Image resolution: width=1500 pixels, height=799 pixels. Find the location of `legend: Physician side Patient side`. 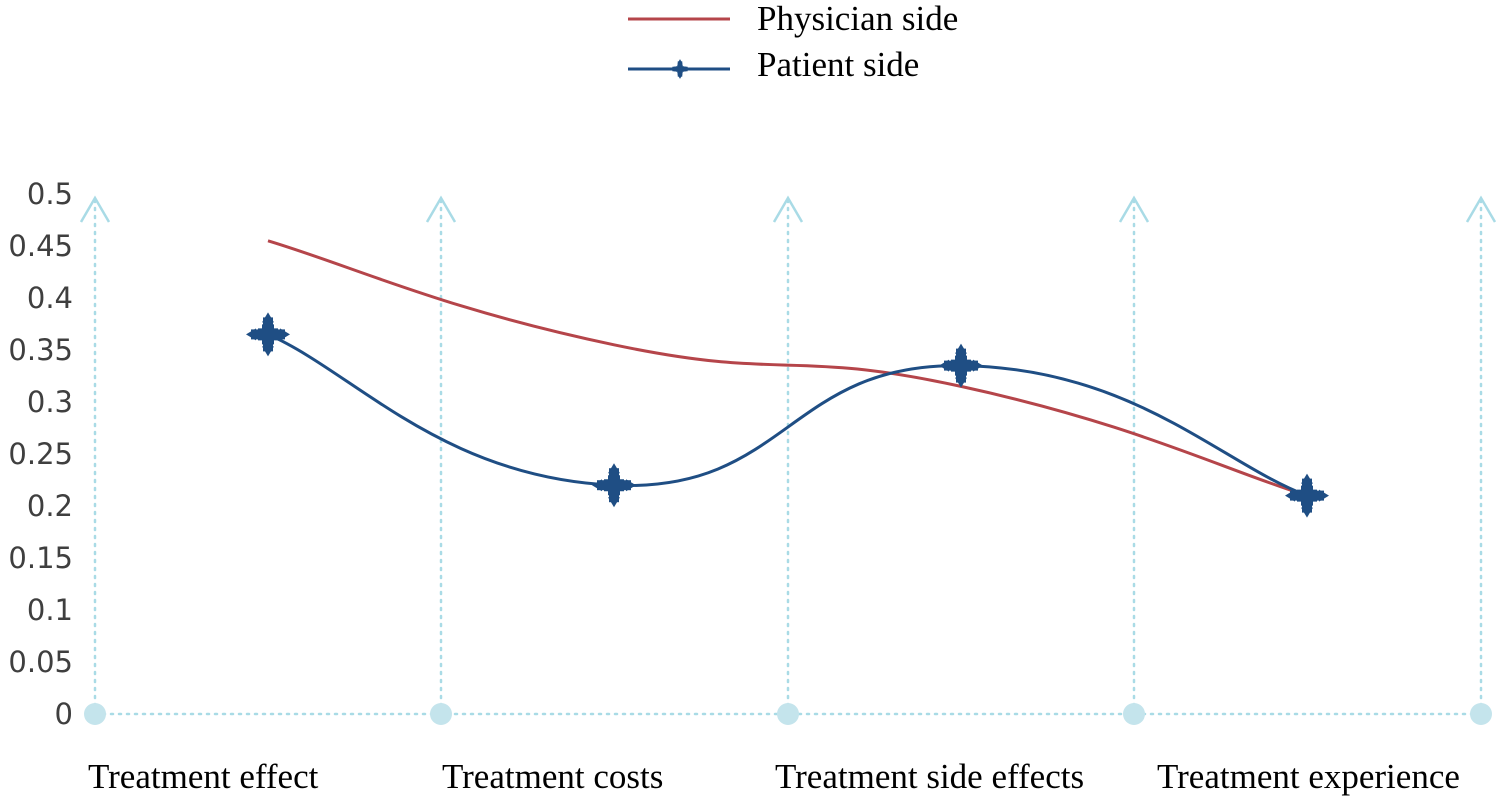

legend: Physician side Patient side is located at coordinates (793, 42).